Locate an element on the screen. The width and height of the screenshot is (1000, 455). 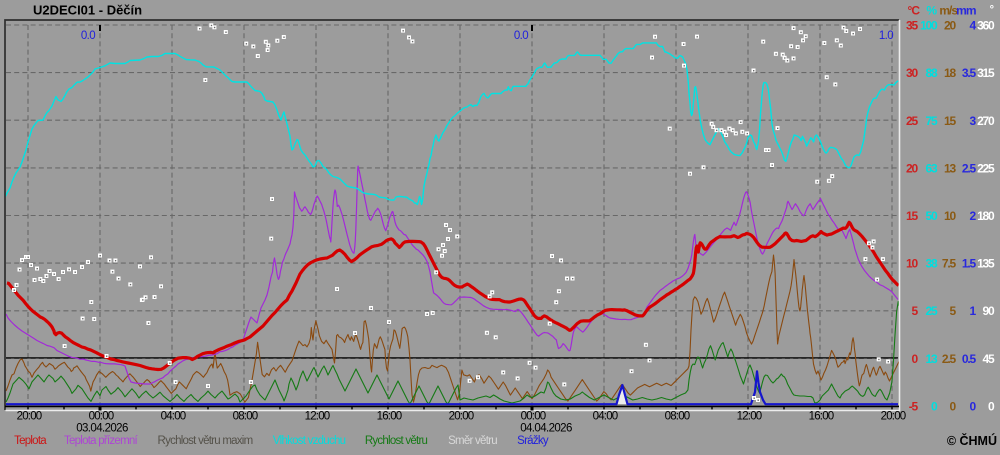
svg-text: Teplota is located at coordinates (30, 441).